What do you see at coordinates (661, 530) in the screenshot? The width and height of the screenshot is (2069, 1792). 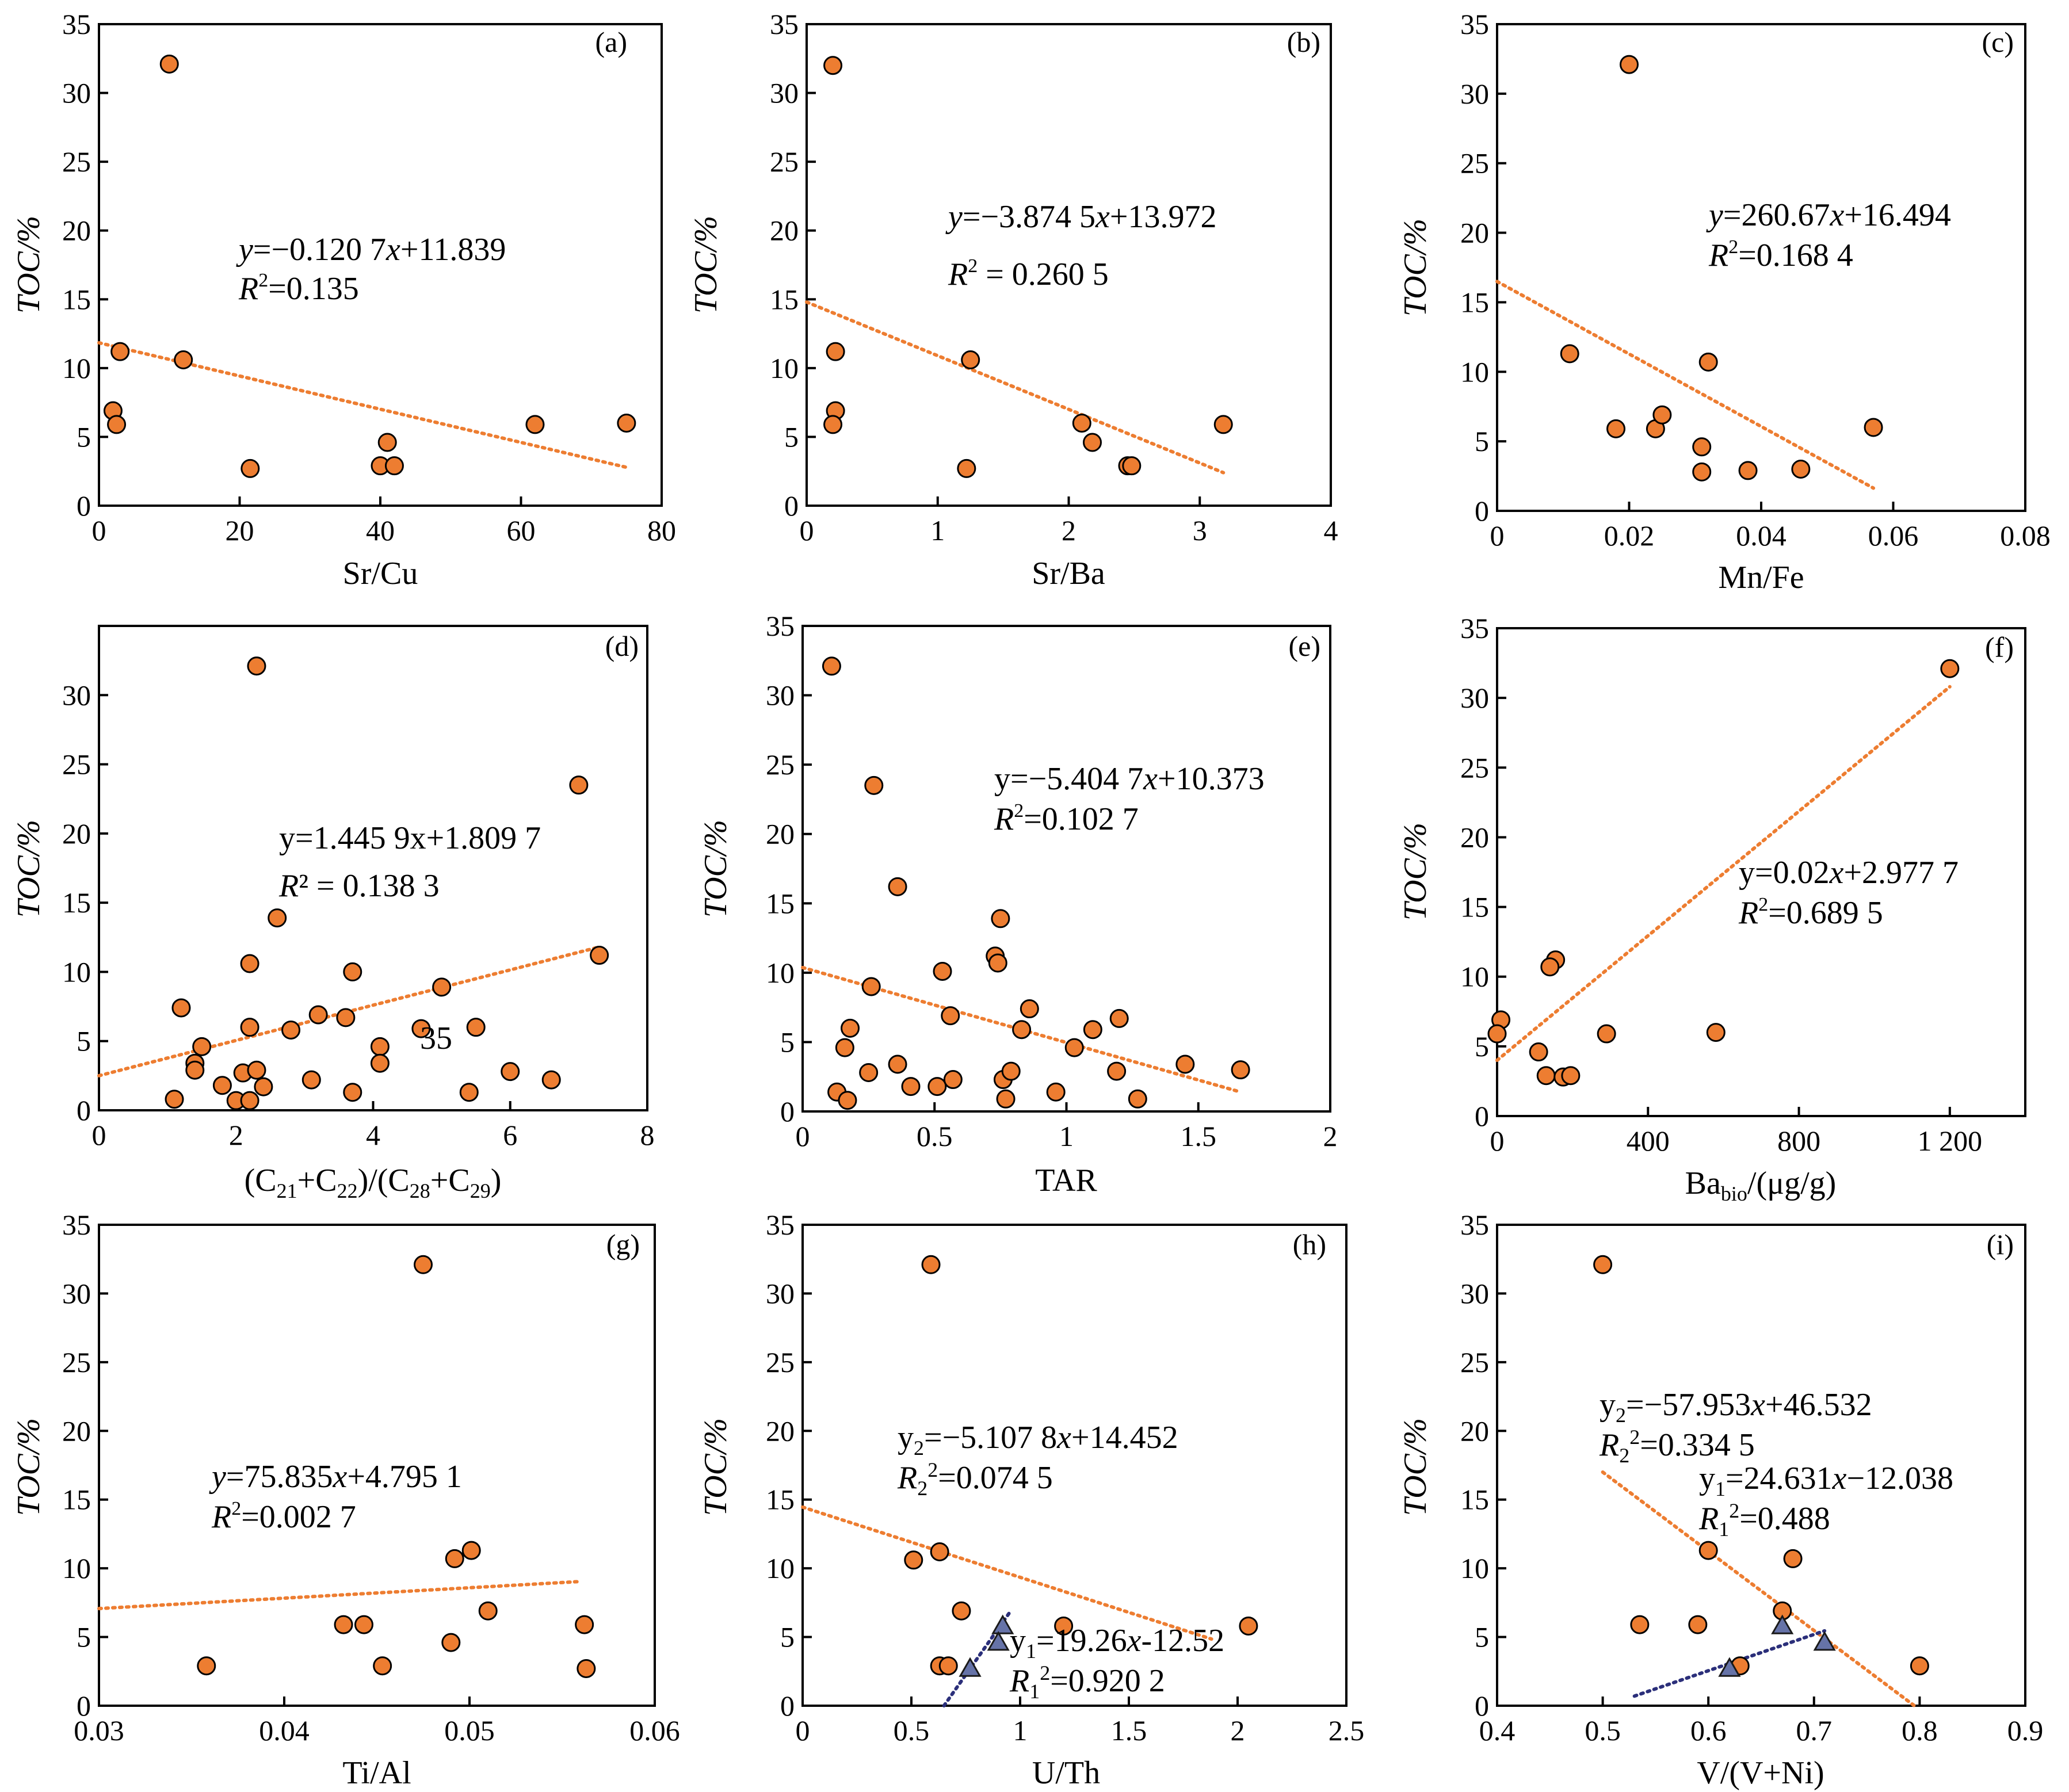 I see `x-tick-label: 80` at bounding box center [661, 530].